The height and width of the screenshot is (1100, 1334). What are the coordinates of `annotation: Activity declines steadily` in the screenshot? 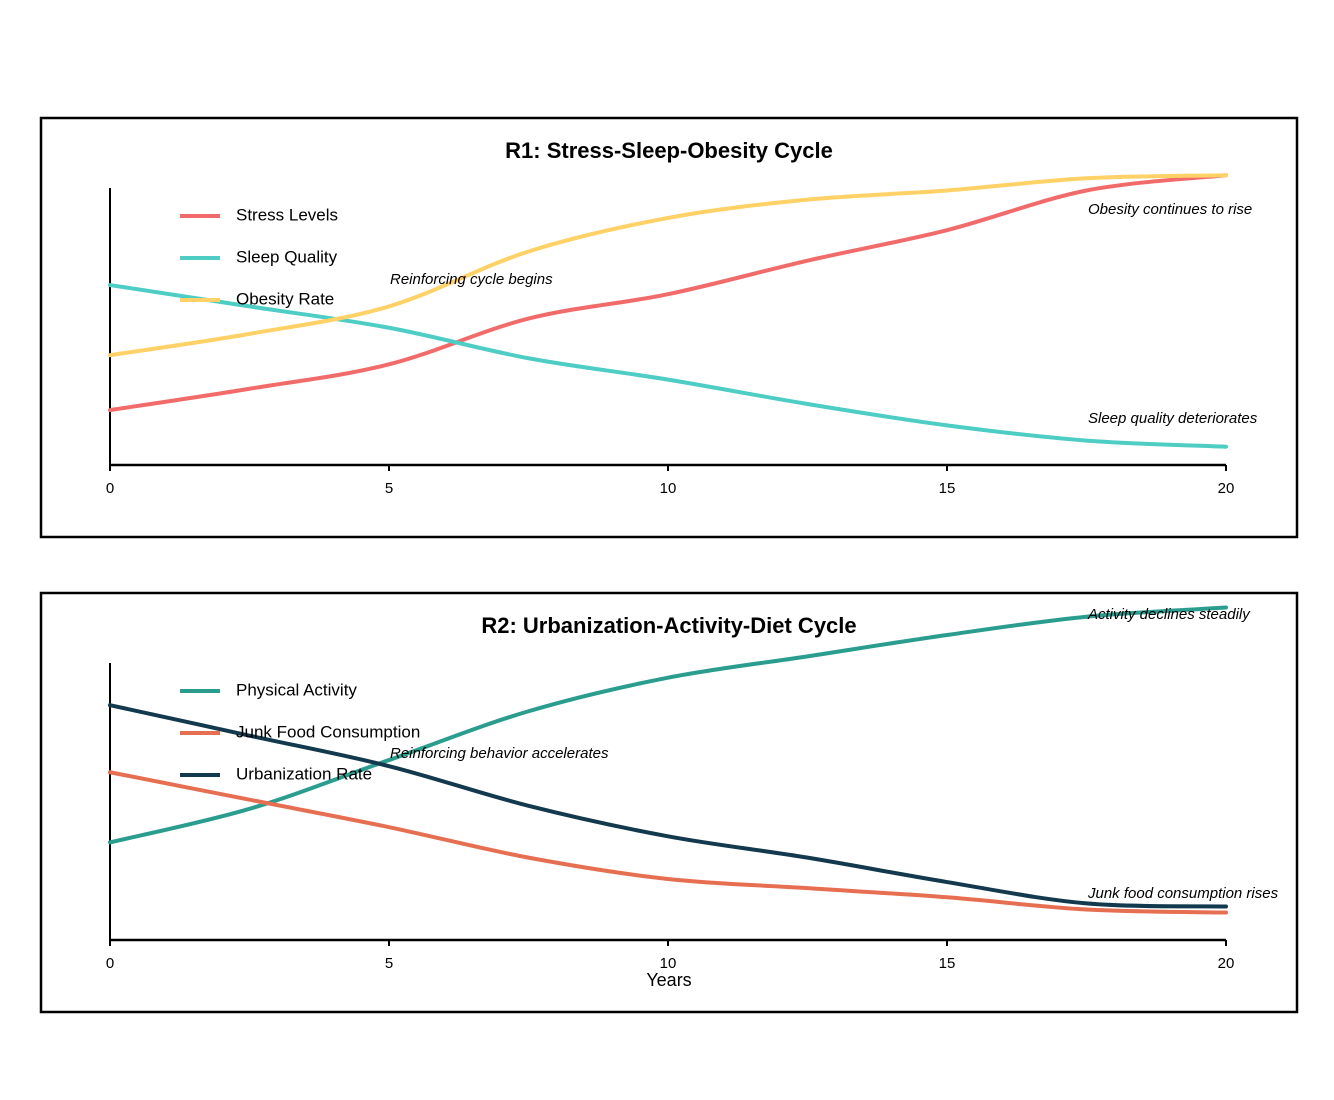 It's located at (1169, 614).